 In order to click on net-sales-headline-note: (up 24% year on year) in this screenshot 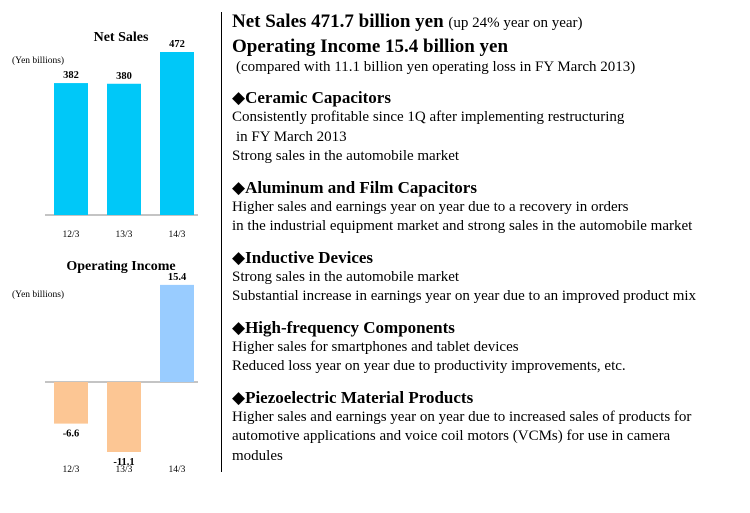, I will do `click(515, 23)`.